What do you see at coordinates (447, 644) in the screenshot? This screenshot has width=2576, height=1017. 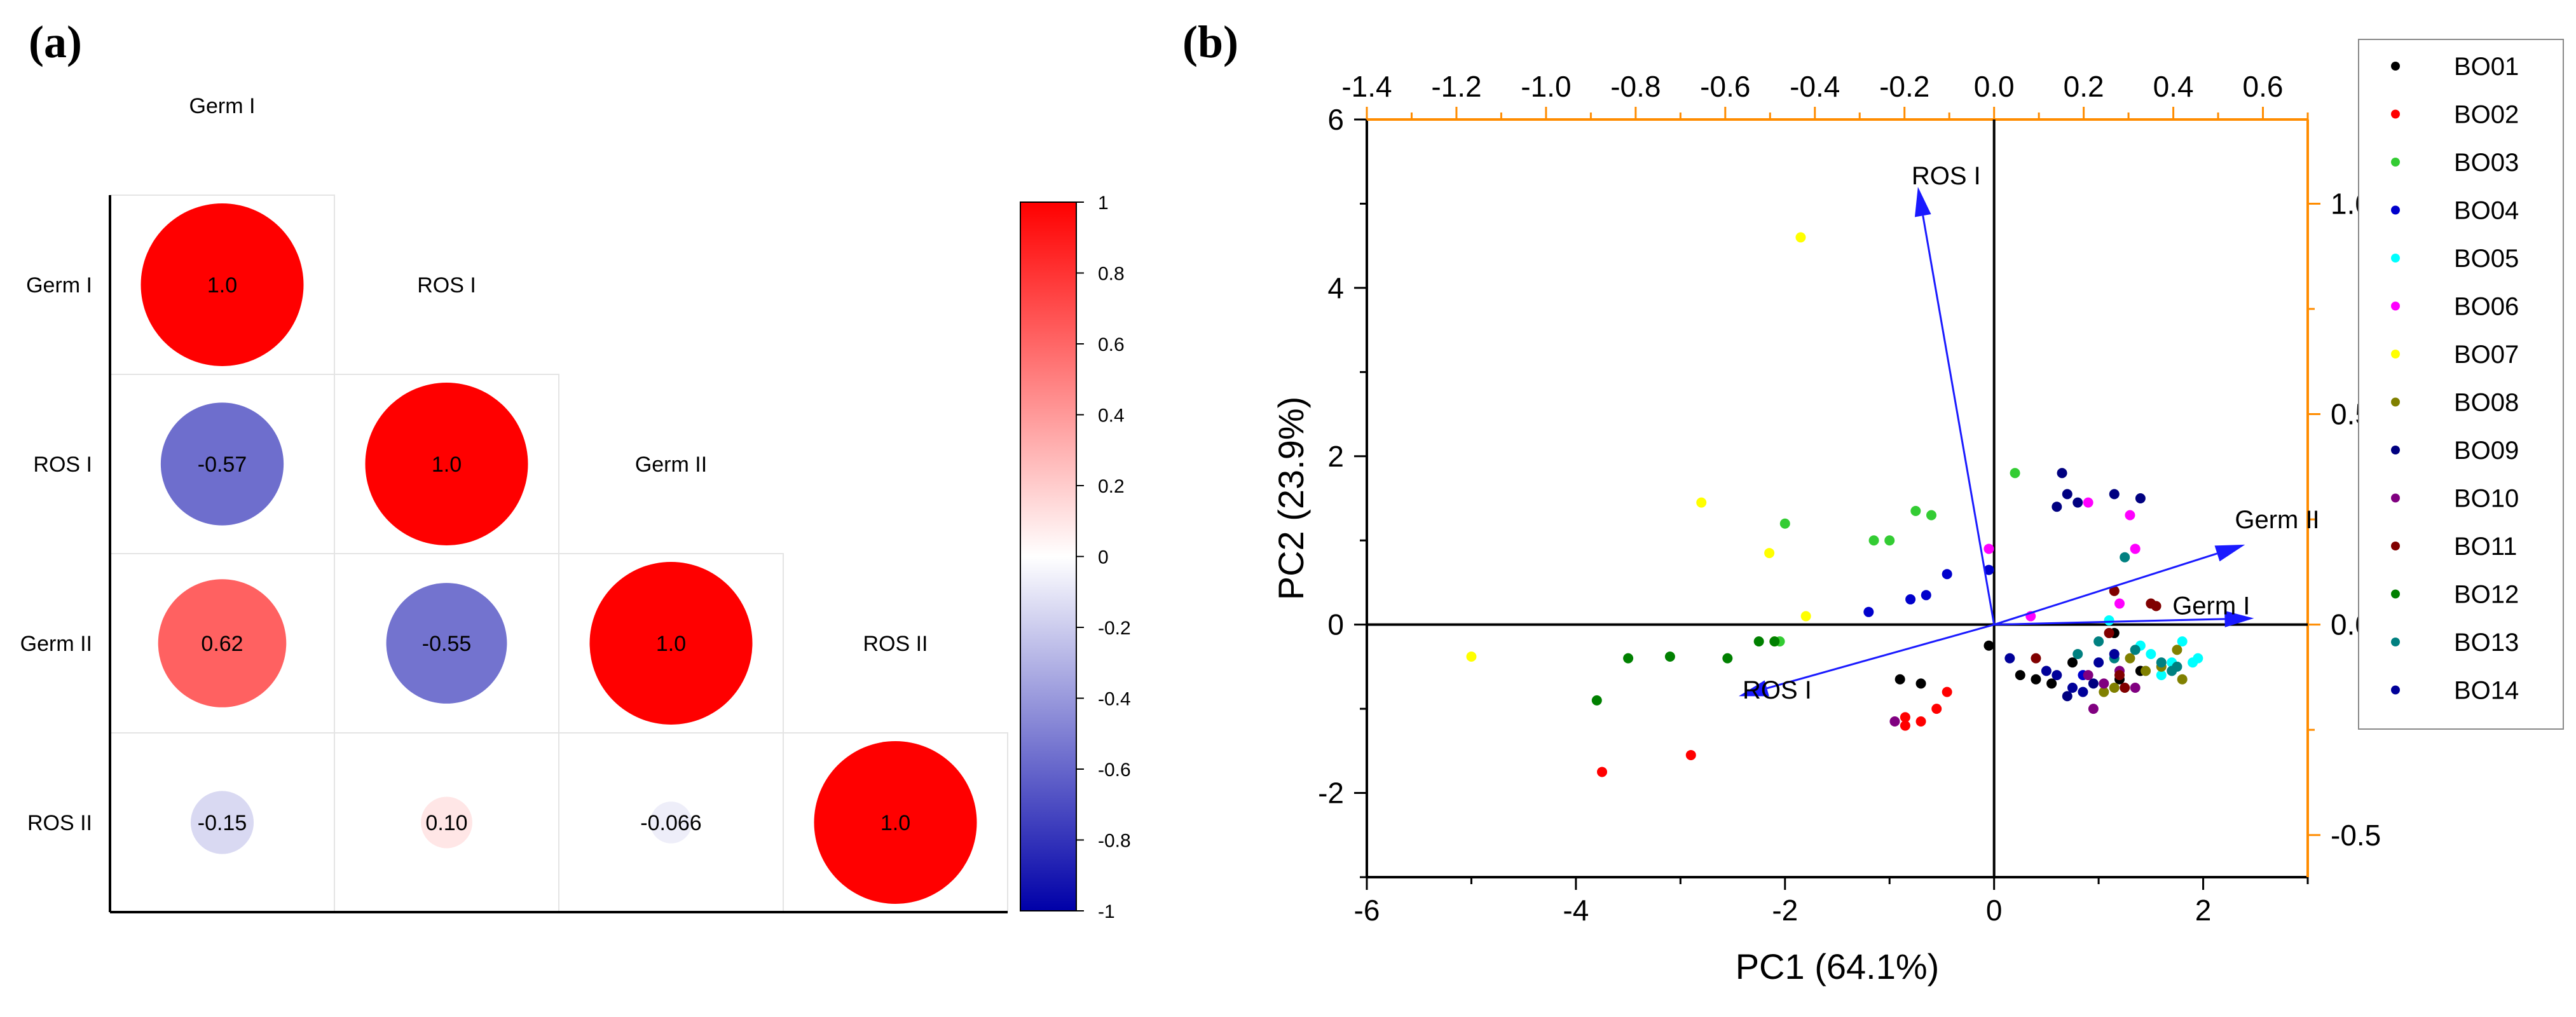 I see `correlation-value: -0.55` at bounding box center [447, 644].